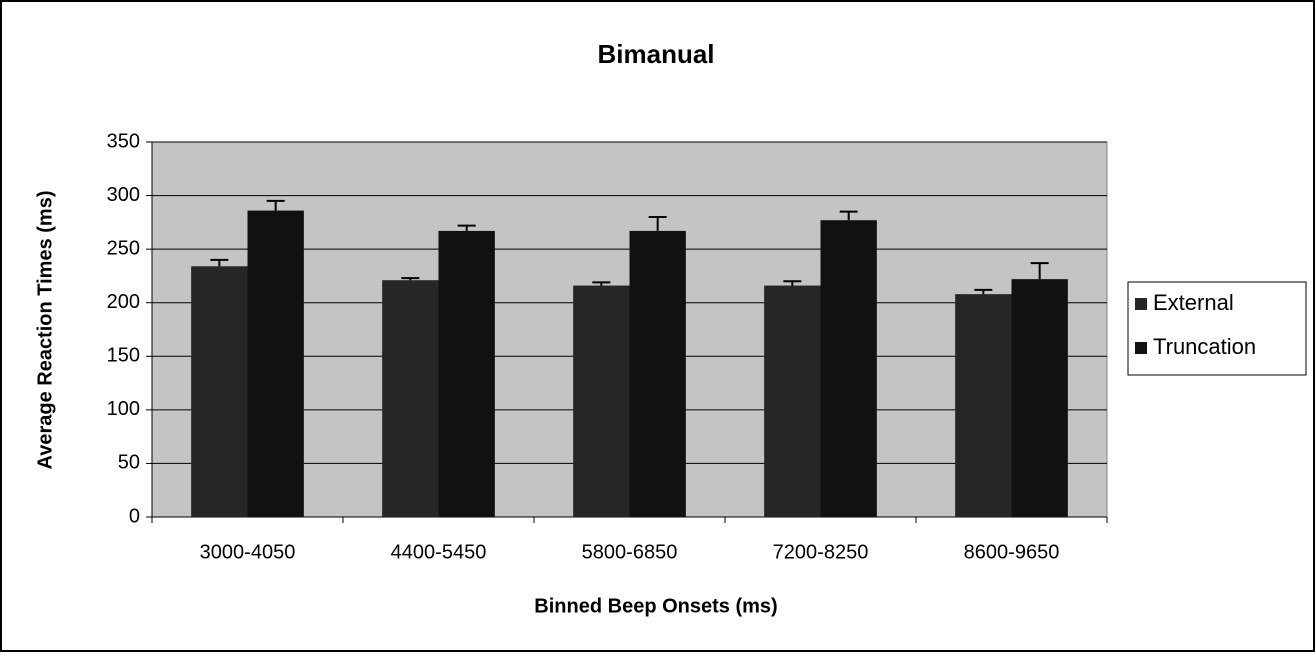  Describe the element at coordinates (123, 302) in the screenshot. I see `y-tick-label: 200` at that location.